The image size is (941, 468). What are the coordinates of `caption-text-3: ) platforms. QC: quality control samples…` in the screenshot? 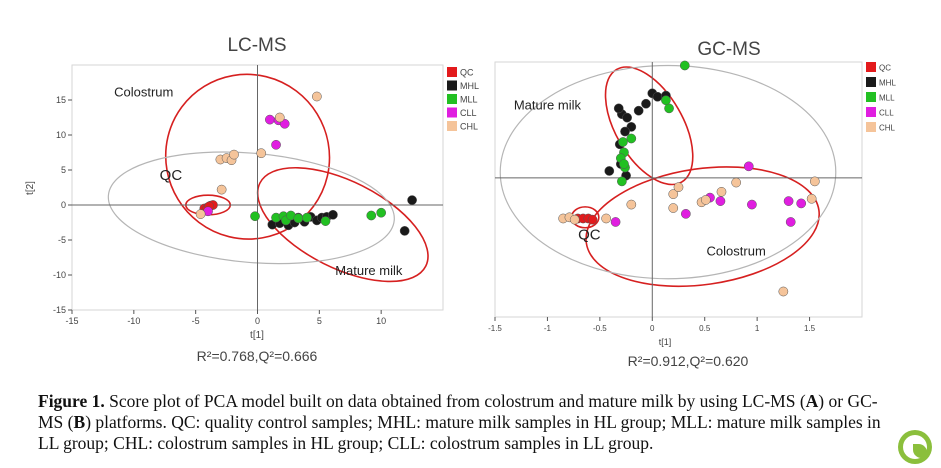 It's located at (459, 432).